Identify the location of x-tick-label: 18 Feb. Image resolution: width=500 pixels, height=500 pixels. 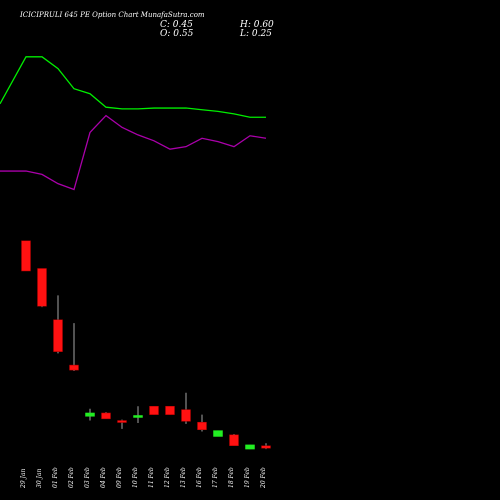
(231, 477).